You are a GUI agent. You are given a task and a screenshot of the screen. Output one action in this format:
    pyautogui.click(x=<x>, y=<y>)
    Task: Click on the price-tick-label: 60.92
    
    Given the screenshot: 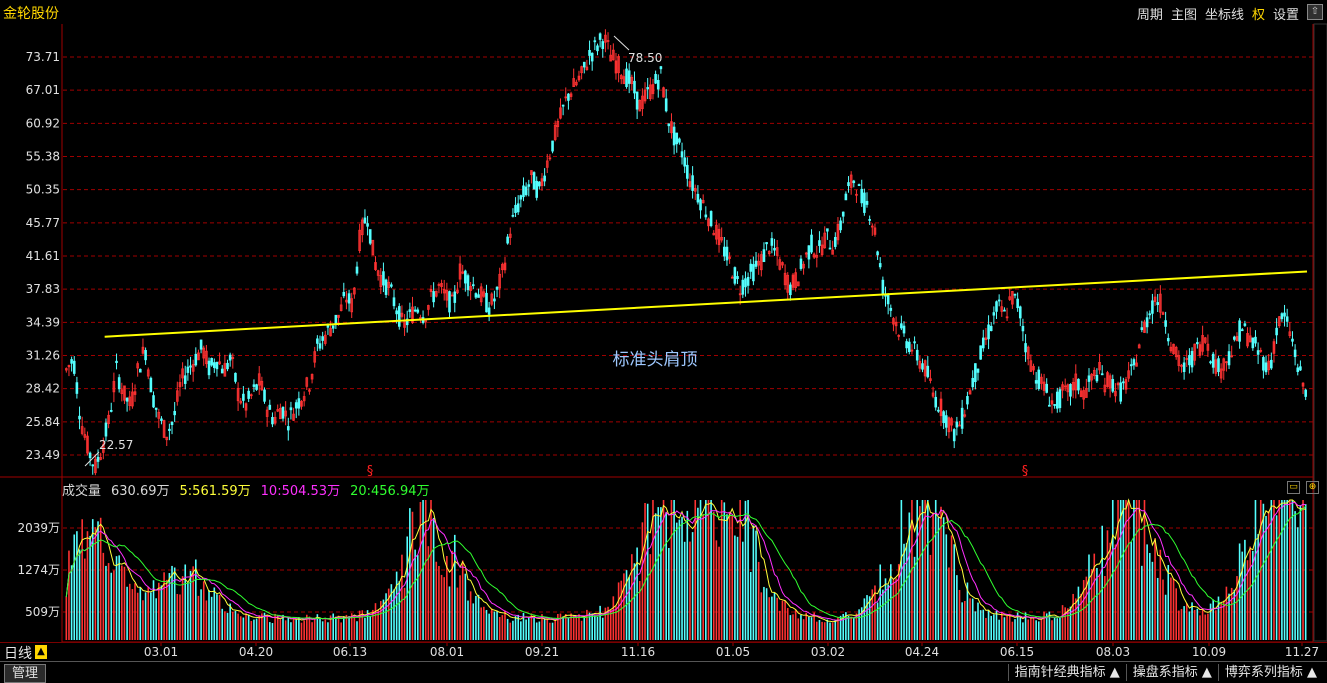 What is the action you would take?
    pyautogui.click(x=43, y=123)
    